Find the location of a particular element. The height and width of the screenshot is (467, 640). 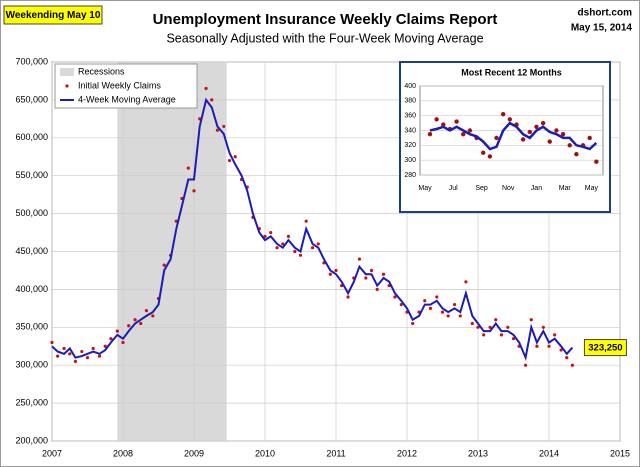

y-tick-label: 500,000 is located at coordinates (31, 213).